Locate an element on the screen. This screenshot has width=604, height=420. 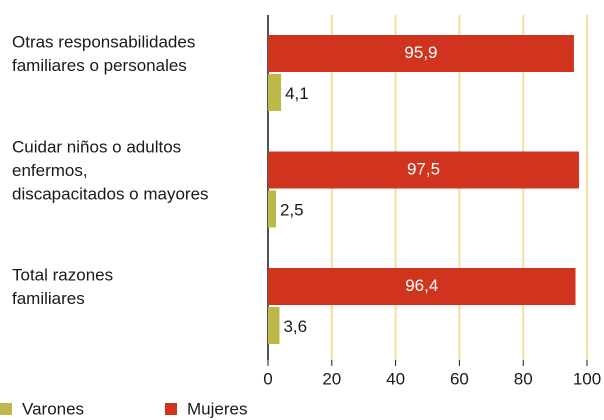
value-label: 4,1 is located at coordinates (297, 93).